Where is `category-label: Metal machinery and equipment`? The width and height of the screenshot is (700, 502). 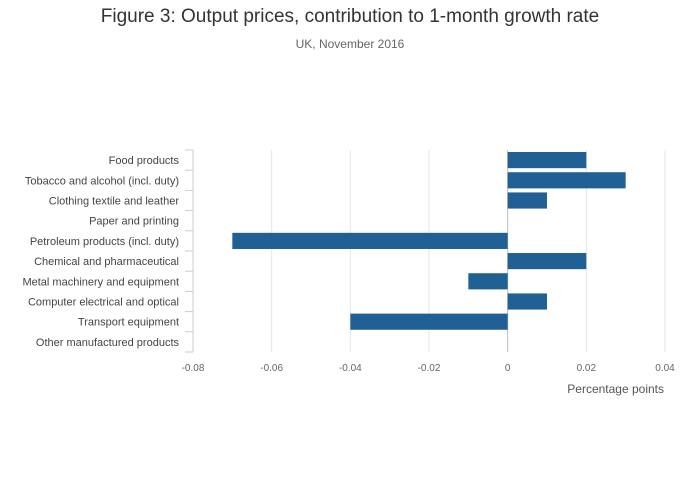
category-label: Metal machinery and equipment is located at coordinates (100, 282).